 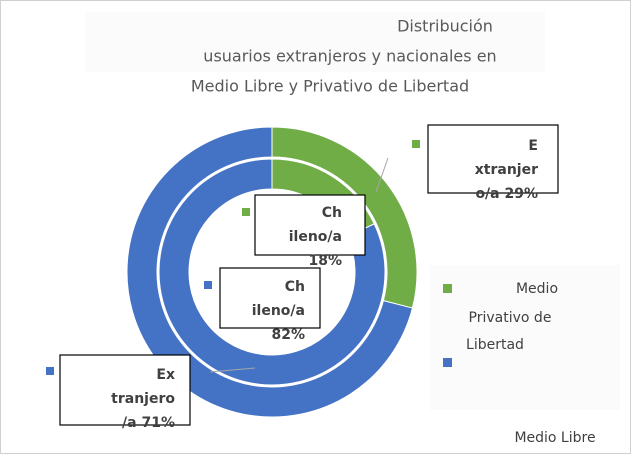 I want to click on data-label: 82%, so click(x=288, y=335).